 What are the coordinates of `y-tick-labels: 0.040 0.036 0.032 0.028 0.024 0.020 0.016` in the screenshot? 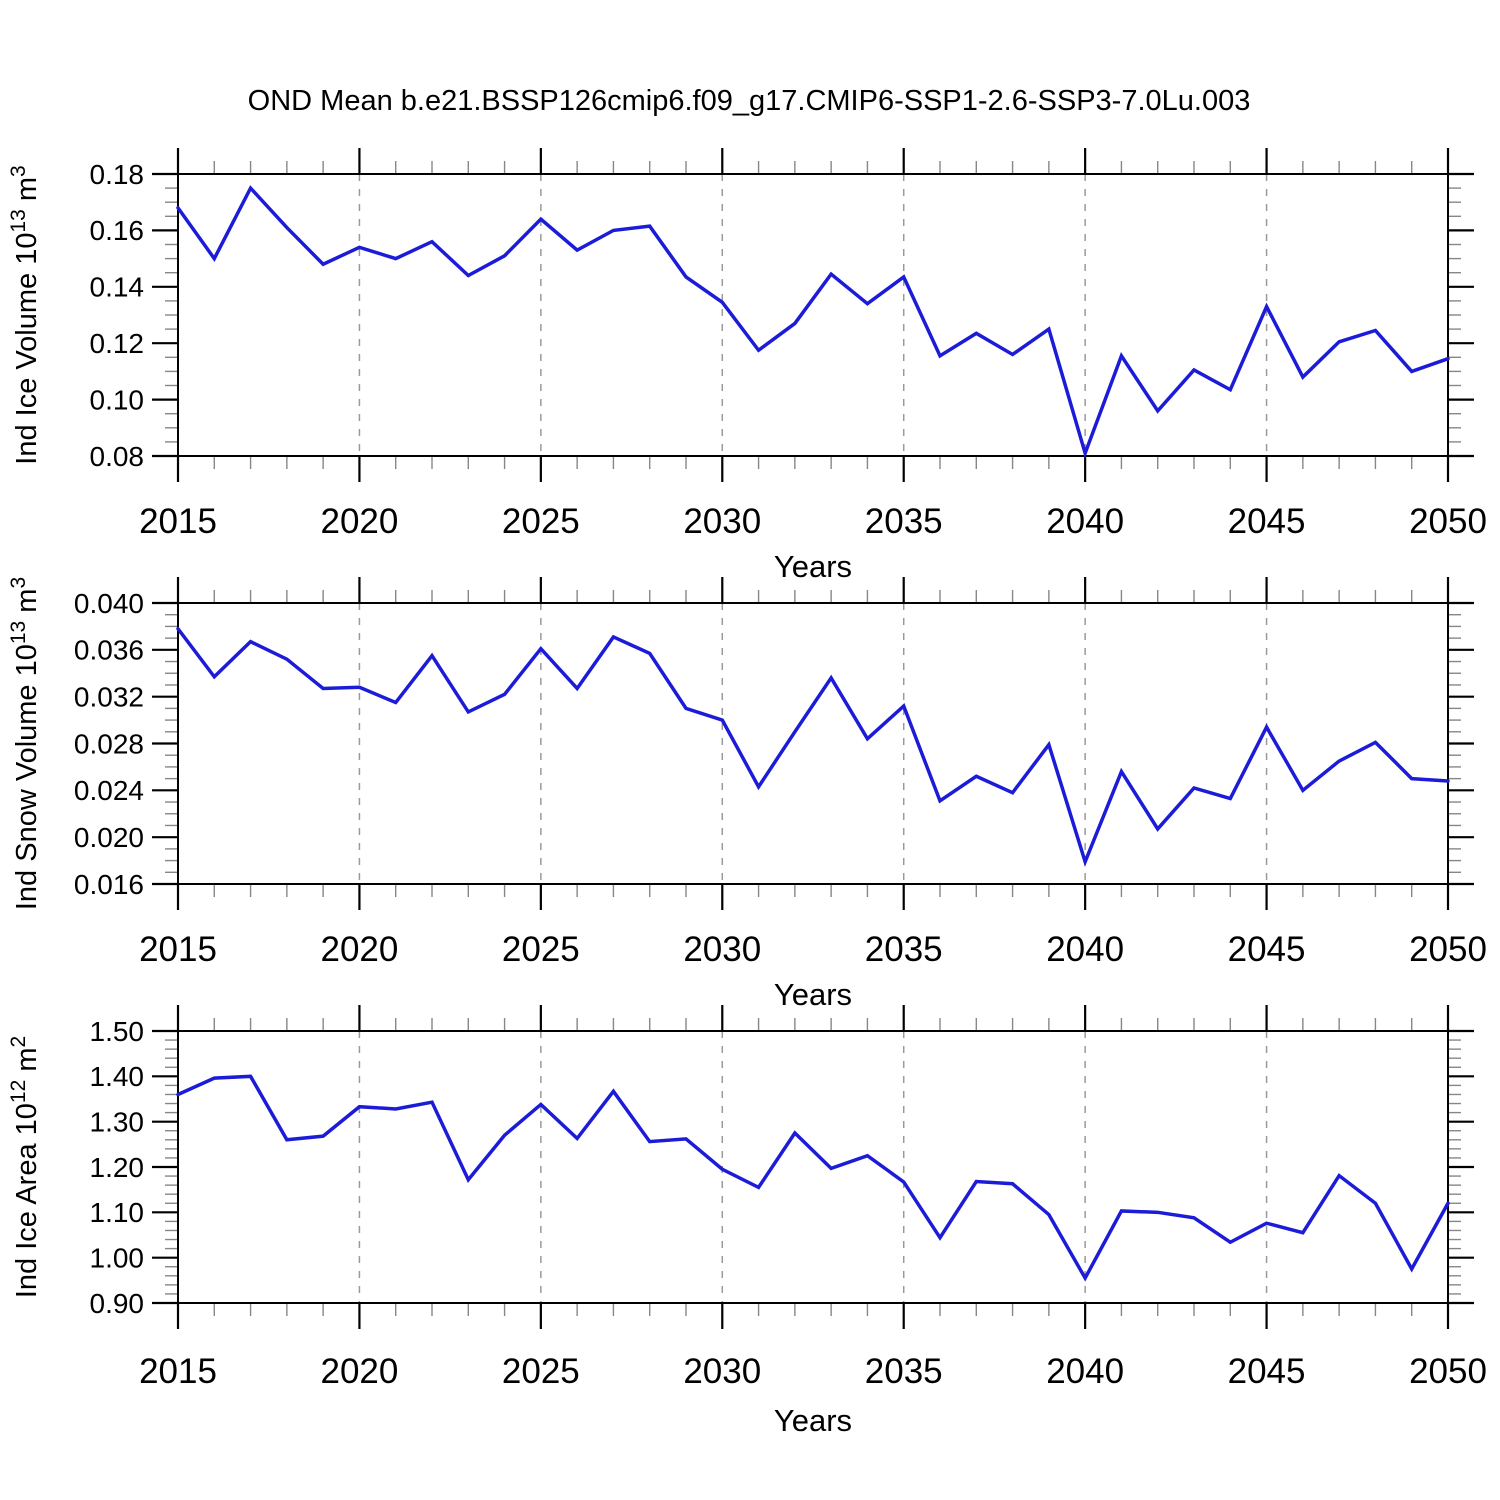 It's located at (109, 744).